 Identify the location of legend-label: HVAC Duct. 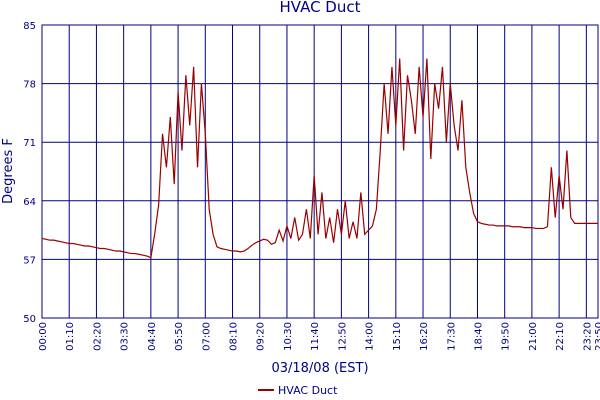
(308, 390).